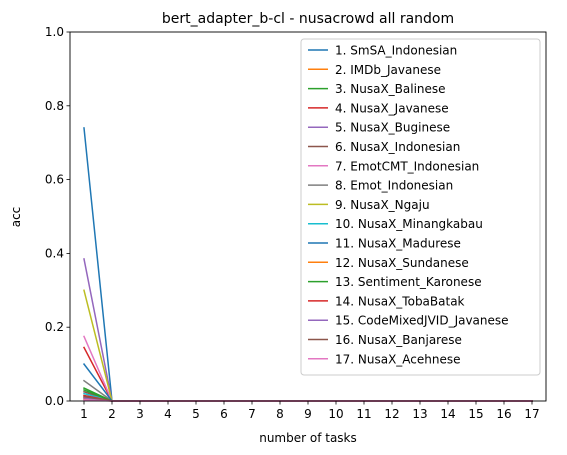 This screenshot has width=567, height=455. I want to click on legend-label: 12. NusaX_Sundanese, so click(402, 263).